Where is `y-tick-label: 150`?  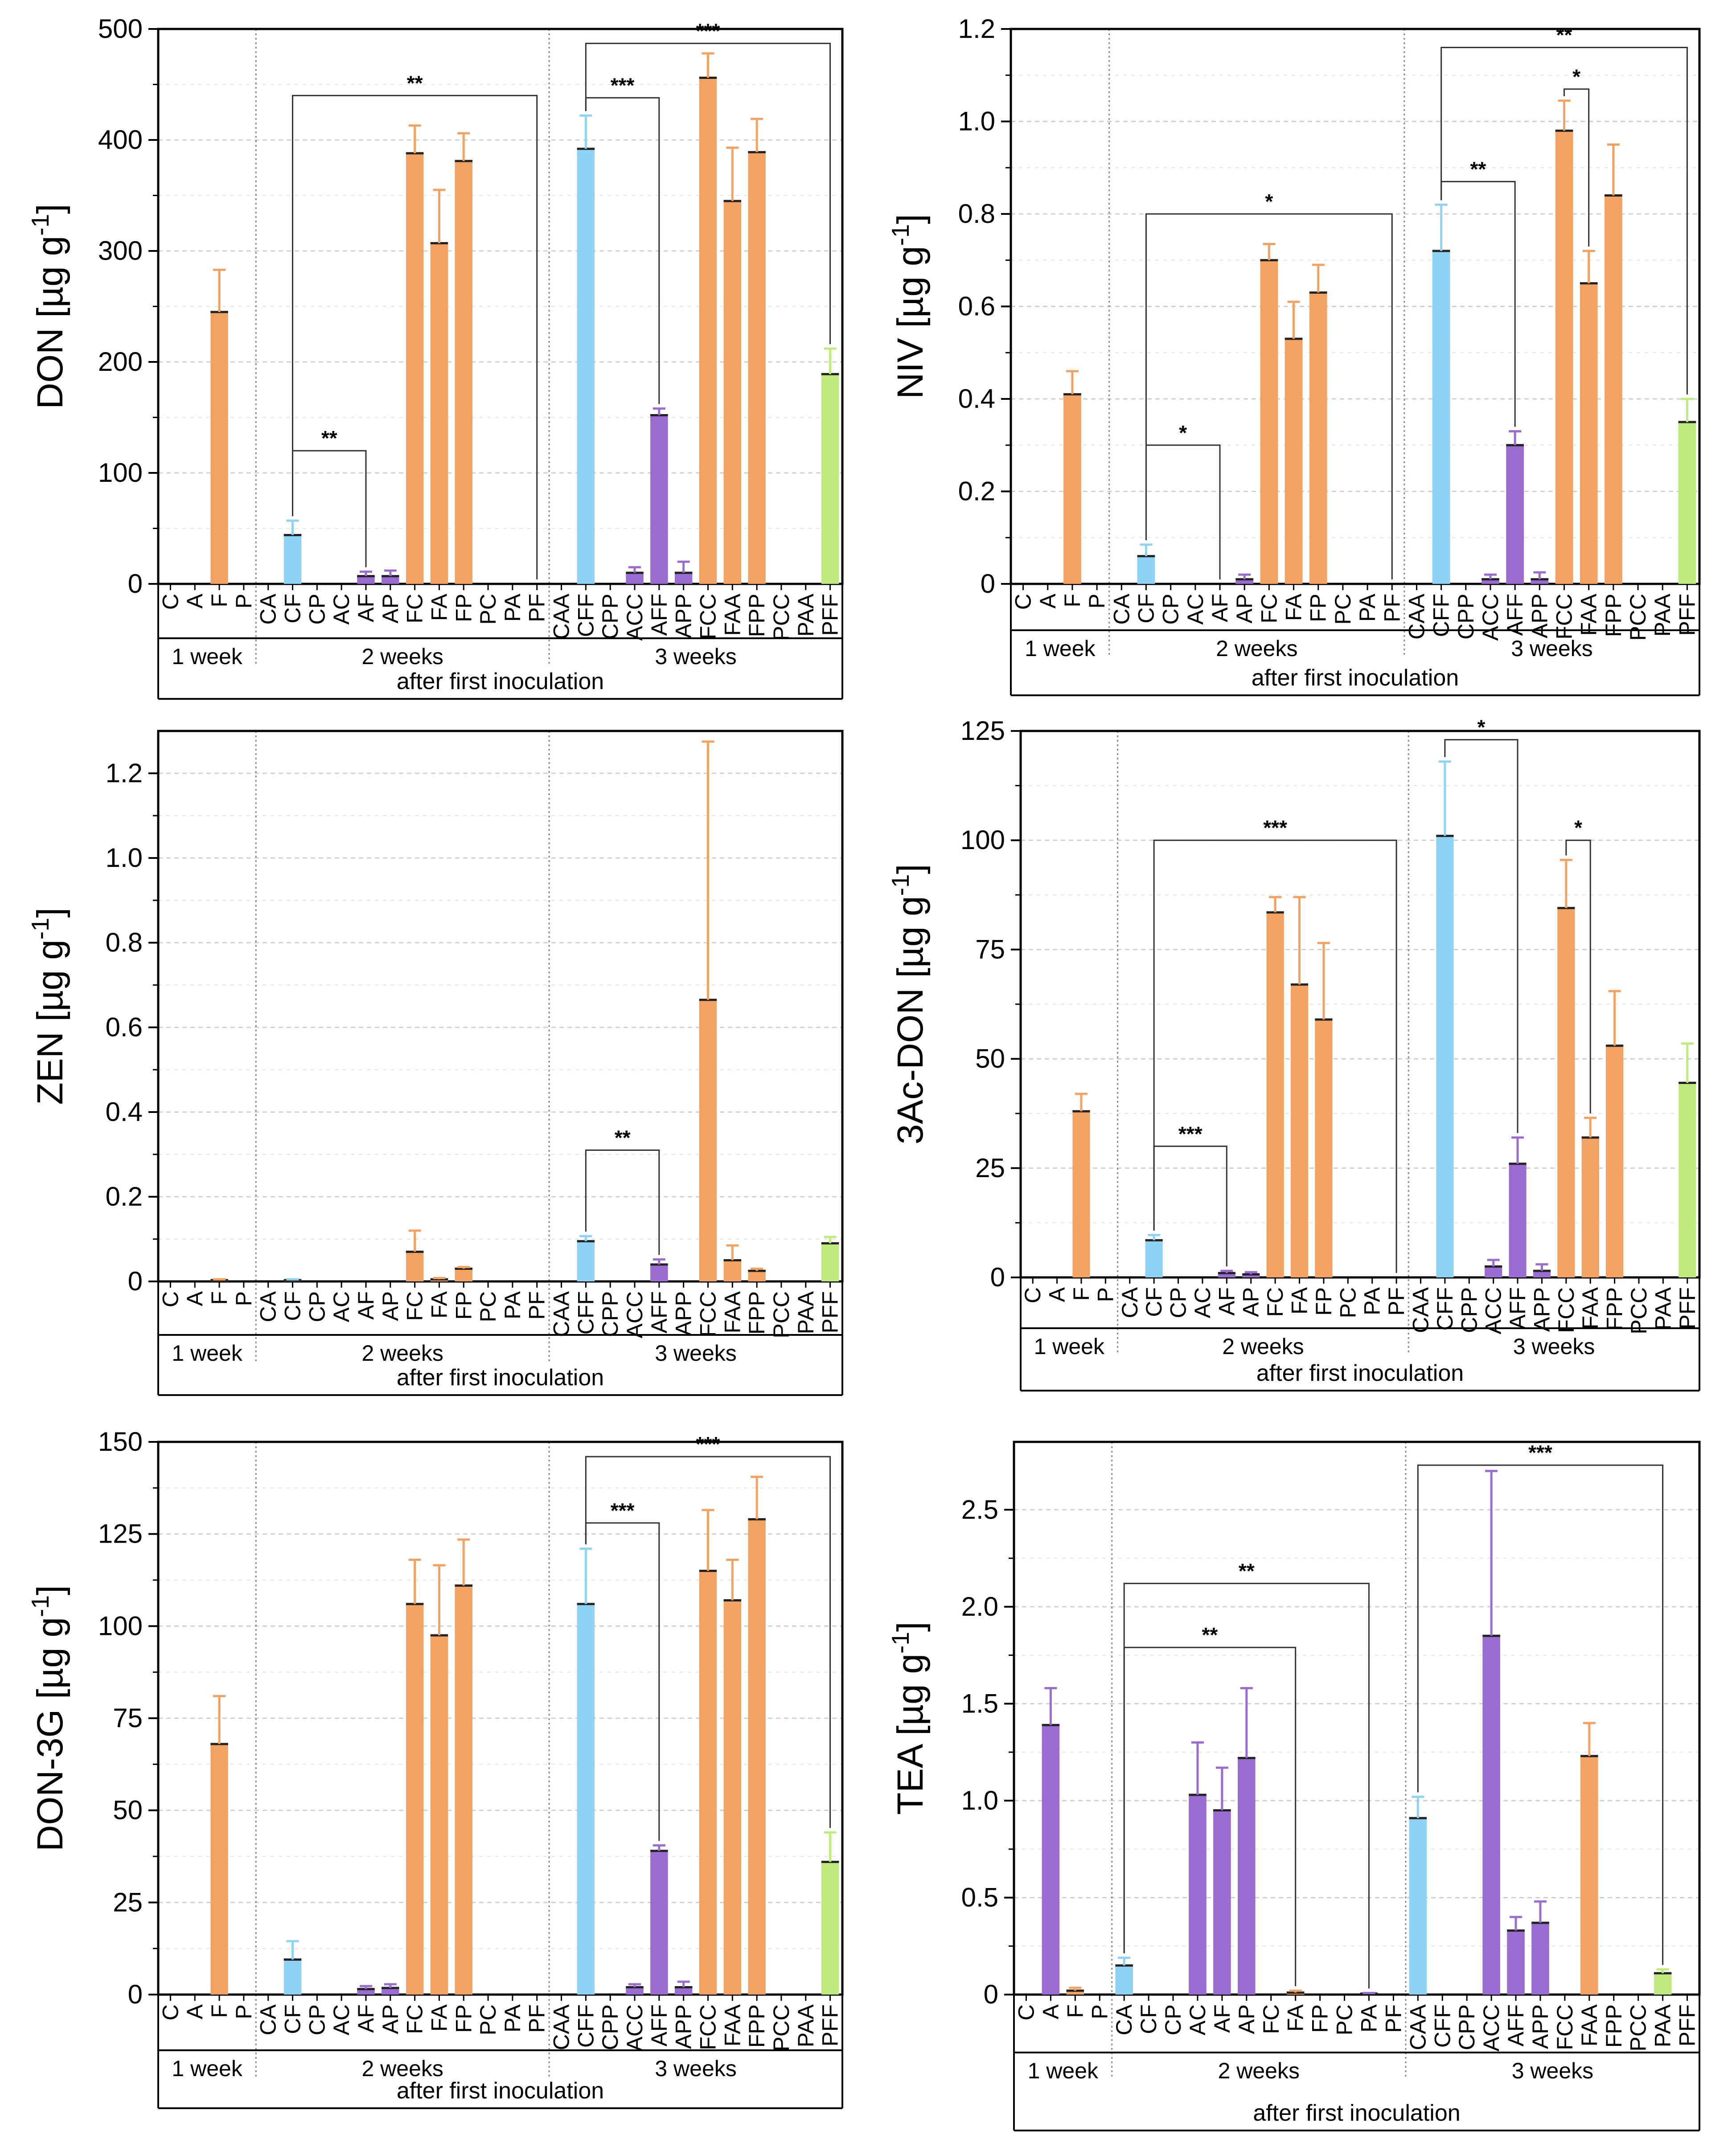 y-tick-label: 150 is located at coordinates (121, 1442).